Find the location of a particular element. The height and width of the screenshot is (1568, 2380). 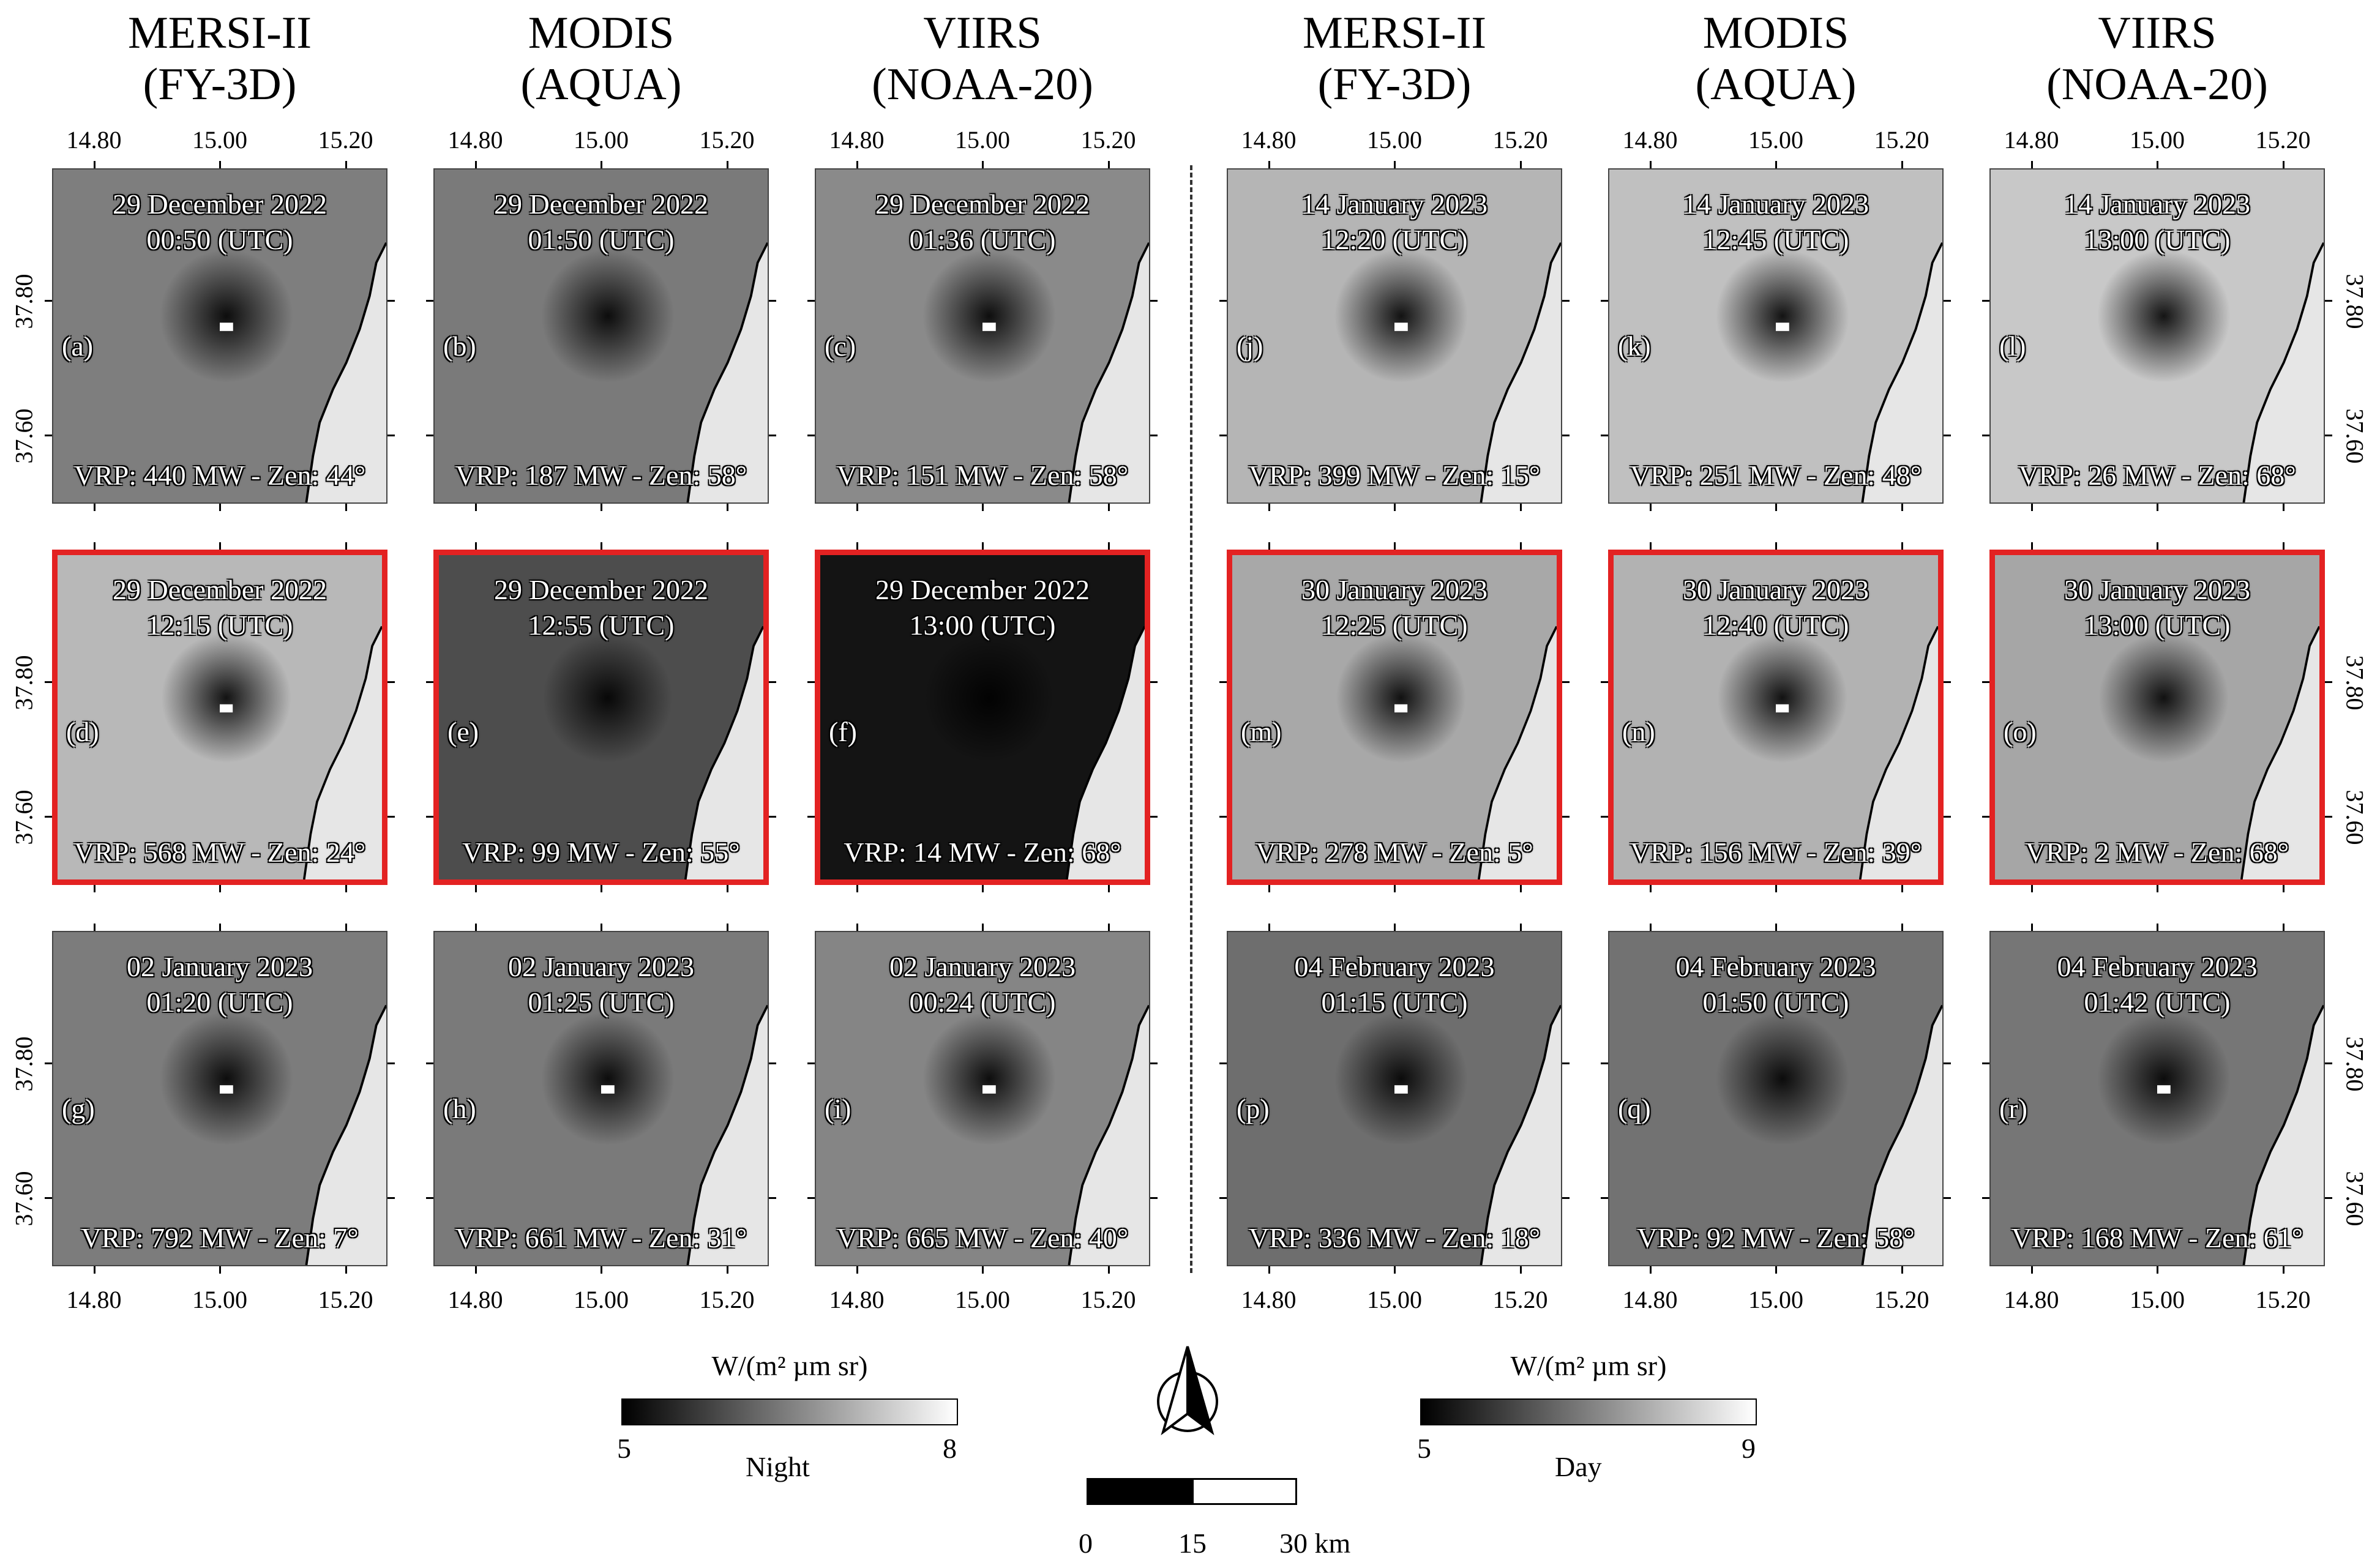

panel-date: 30 January 2023 is located at coordinates (2157, 589).